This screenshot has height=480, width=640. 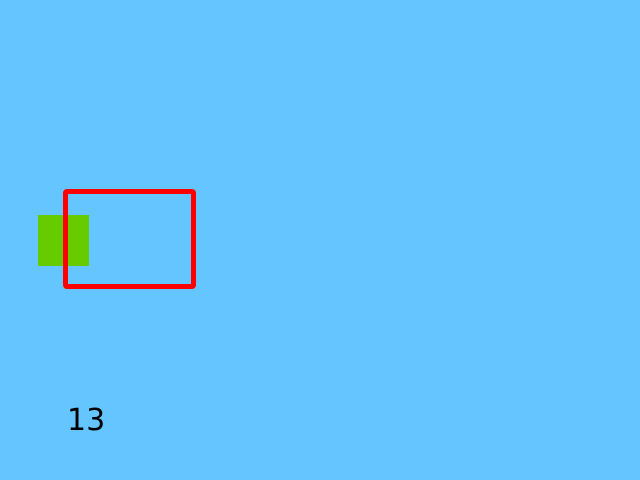 What do you see at coordinates (129, 239) in the screenshot?
I see `red-selection-frame` at bounding box center [129, 239].